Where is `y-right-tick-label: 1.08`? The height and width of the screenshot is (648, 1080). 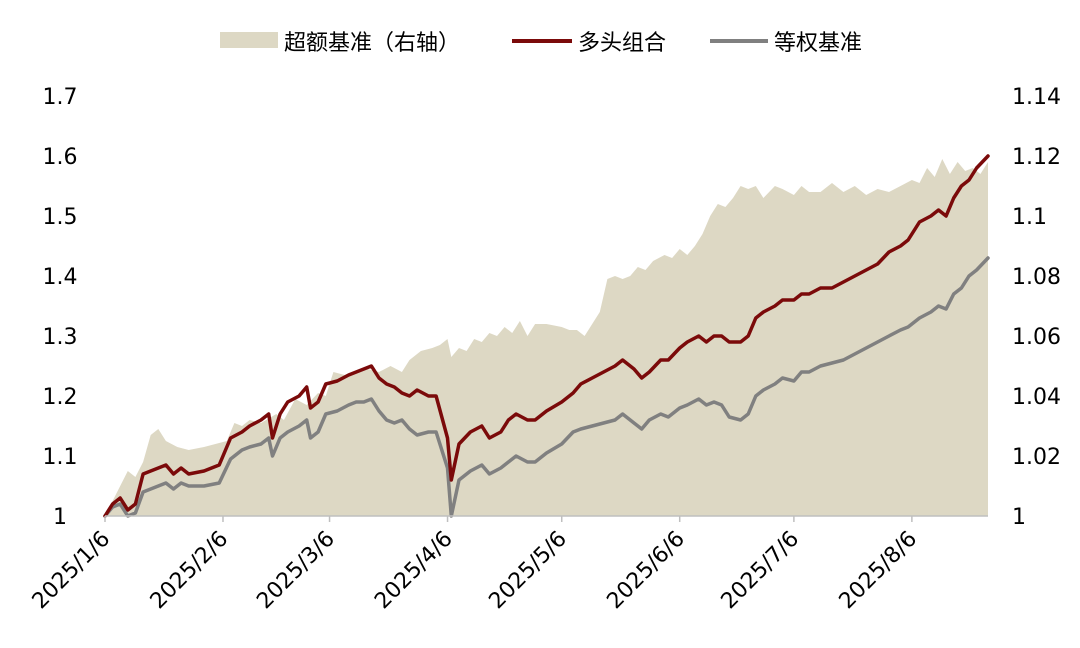 y-right-tick-label: 1.08 is located at coordinates (1036, 277).